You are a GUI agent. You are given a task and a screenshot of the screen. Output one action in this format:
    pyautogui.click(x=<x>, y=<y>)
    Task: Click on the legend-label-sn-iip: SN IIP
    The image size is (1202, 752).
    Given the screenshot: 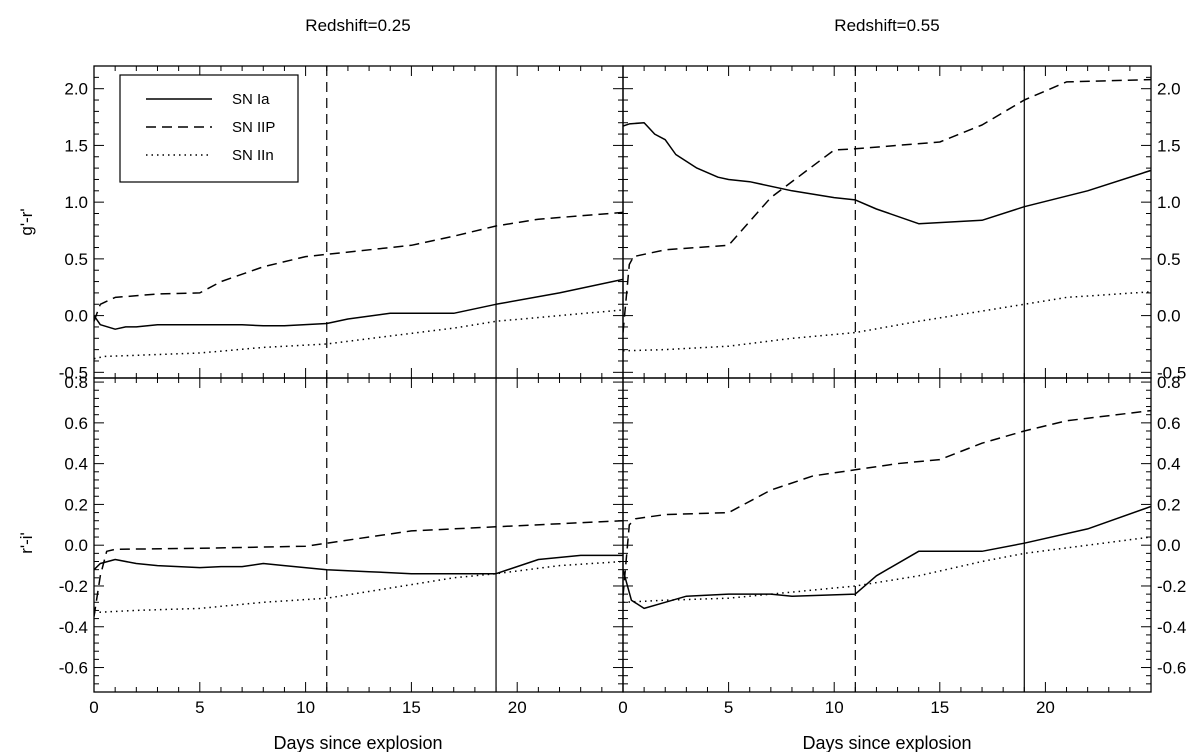 What is the action you would take?
    pyautogui.click(x=253, y=127)
    